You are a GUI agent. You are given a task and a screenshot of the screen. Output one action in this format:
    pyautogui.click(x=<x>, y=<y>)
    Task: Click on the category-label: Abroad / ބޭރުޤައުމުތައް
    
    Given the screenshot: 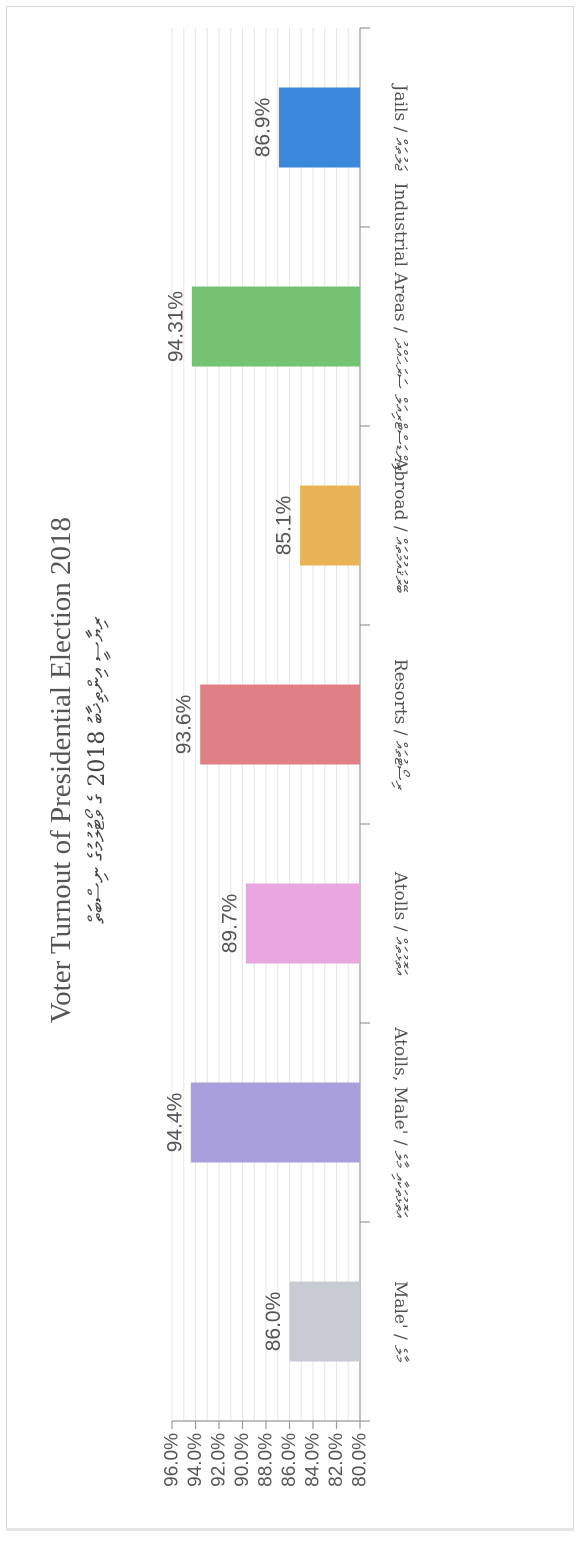 What is the action you would take?
    pyautogui.click(x=400, y=525)
    